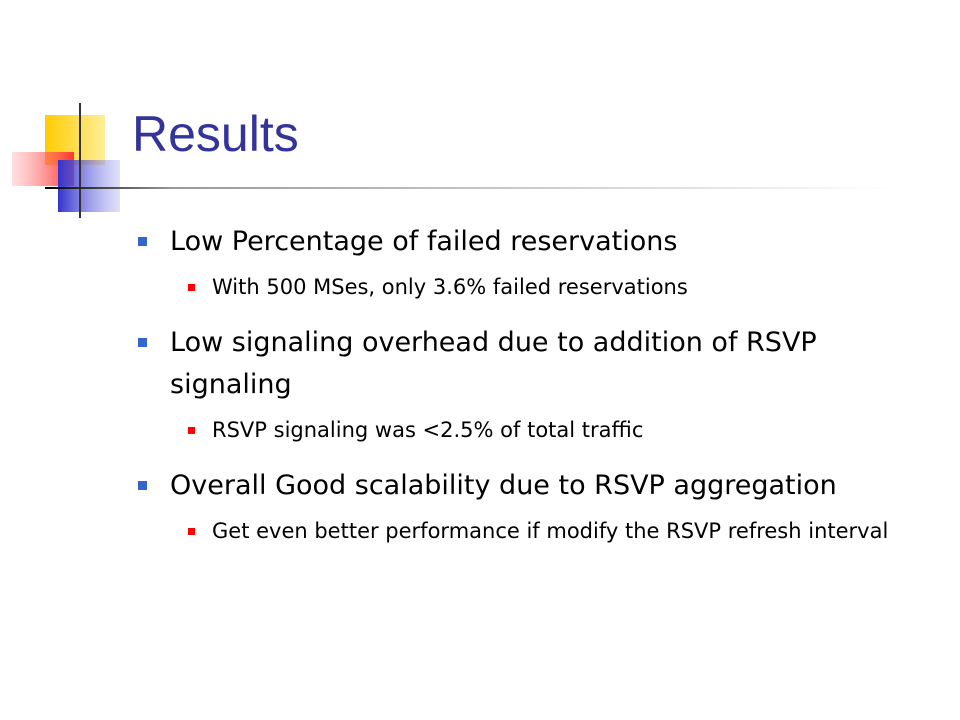  Describe the element at coordinates (215, 134) in the screenshot. I see `slide-title: Results` at that location.